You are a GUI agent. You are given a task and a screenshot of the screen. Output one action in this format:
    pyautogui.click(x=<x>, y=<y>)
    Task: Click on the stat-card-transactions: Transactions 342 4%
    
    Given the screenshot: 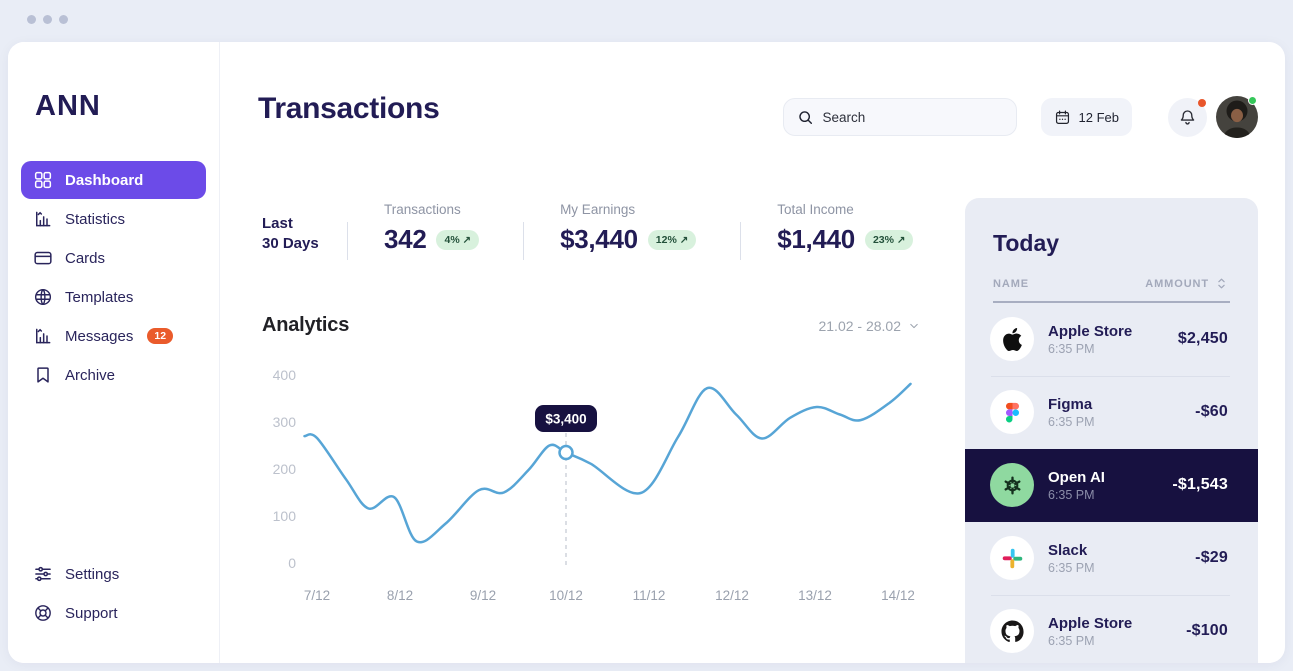 What is the action you would take?
    pyautogui.click(x=435, y=231)
    